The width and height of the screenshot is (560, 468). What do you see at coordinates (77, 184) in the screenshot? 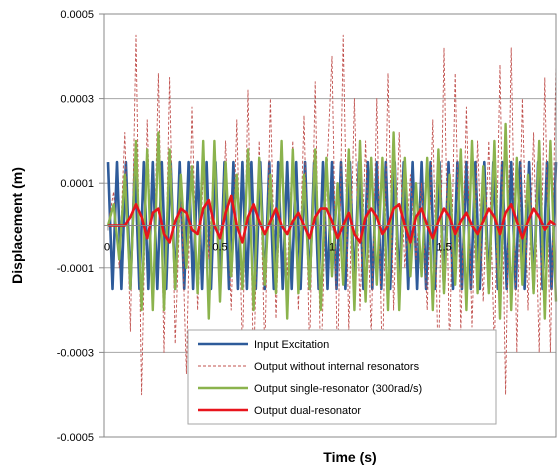
I see `y-tick-label: 0.0001` at bounding box center [77, 184].